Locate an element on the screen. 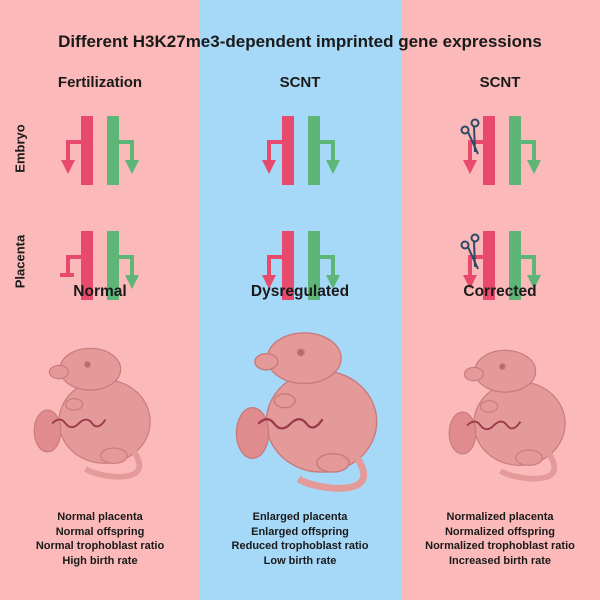 The height and width of the screenshot is (600, 600). outcome: Reduced trophoblast ratio is located at coordinates (300, 546).